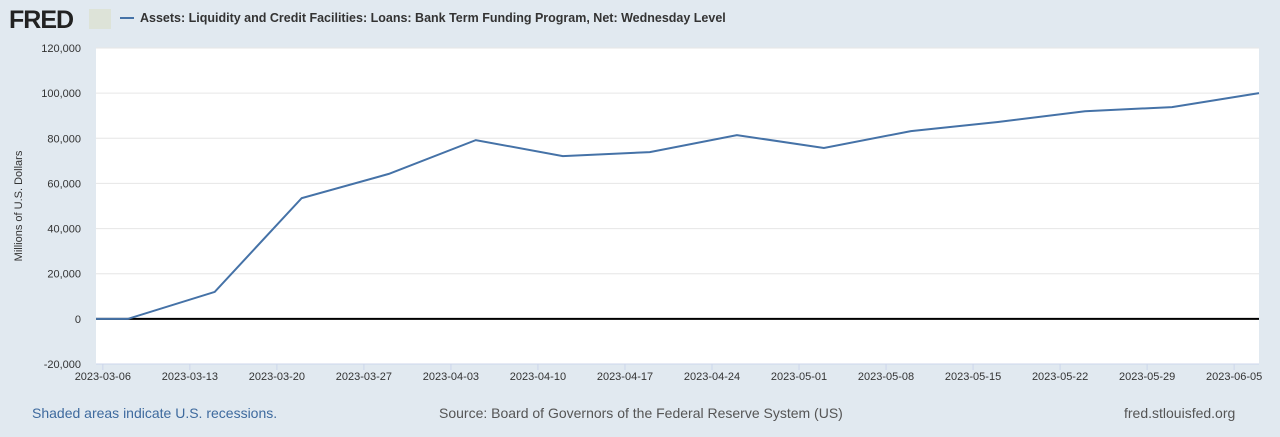 The height and width of the screenshot is (437, 1280). Describe the element at coordinates (100, 19) in the screenshot. I see `chart-icon` at that location.